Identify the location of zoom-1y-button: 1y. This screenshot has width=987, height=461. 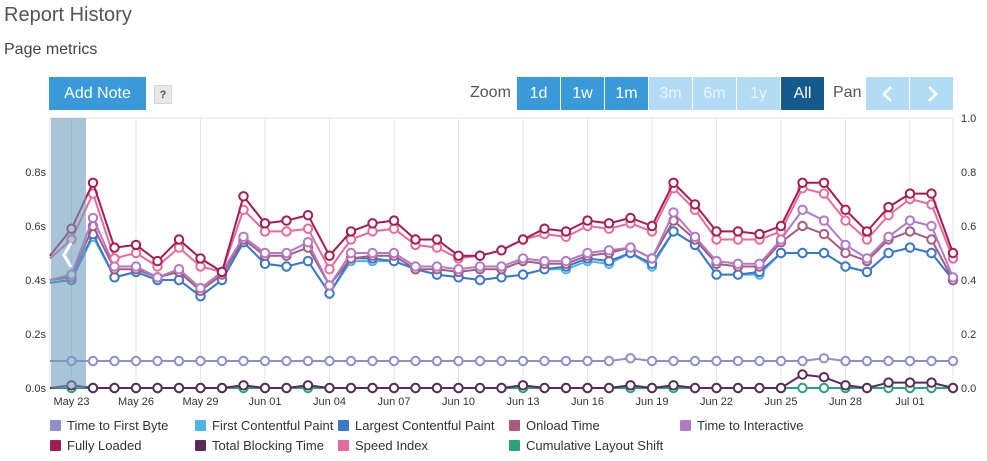
(758, 93).